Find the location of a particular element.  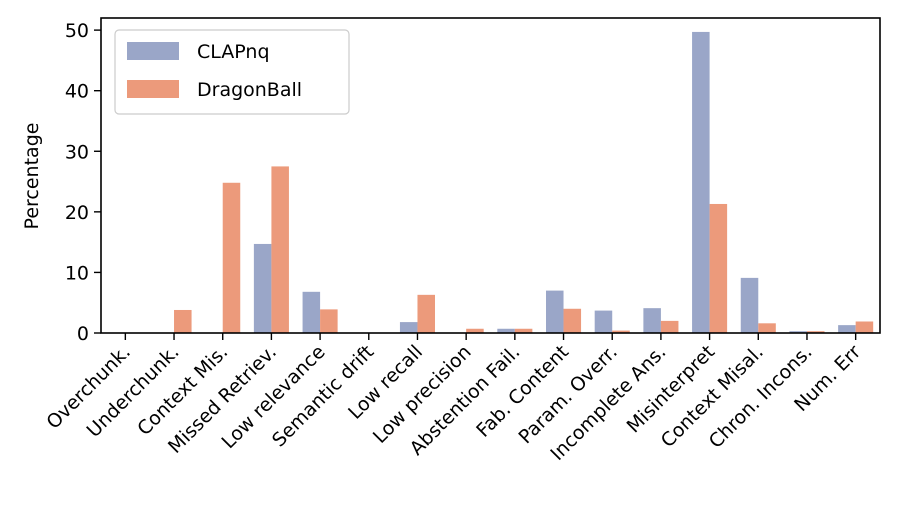

legend-label-clapnq: CLAPnq is located at coordinates (233, 52).